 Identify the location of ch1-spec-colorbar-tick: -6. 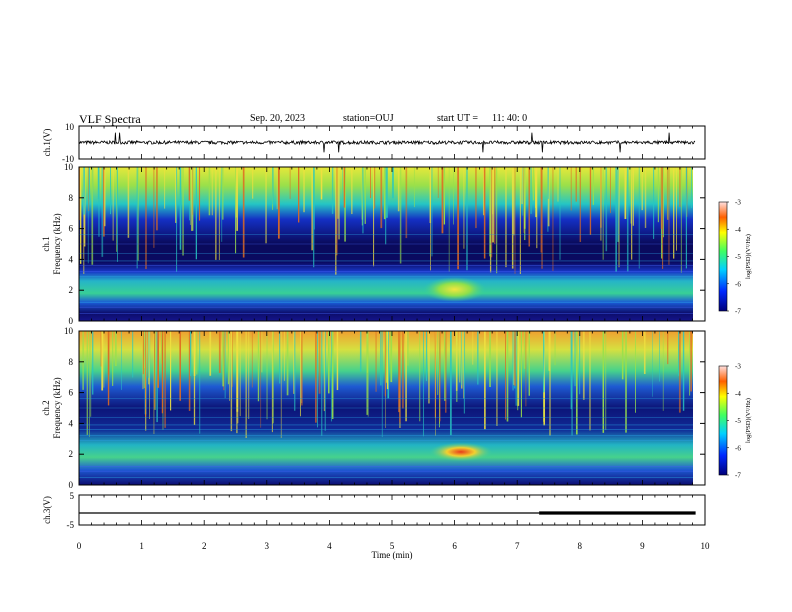
(738, 284).